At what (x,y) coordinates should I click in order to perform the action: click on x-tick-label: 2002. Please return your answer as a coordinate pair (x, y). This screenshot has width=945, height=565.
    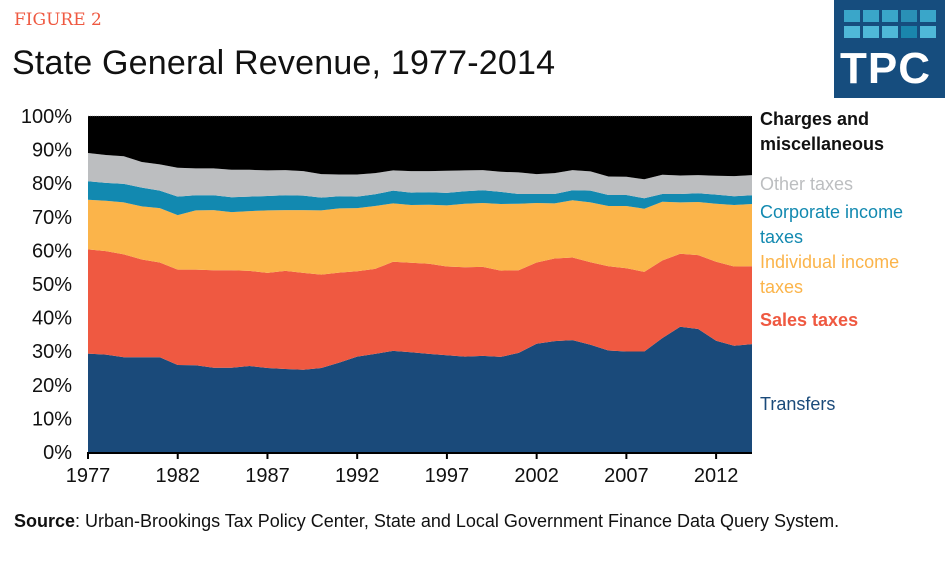
    Looking at the image, I should click on (536, 476).